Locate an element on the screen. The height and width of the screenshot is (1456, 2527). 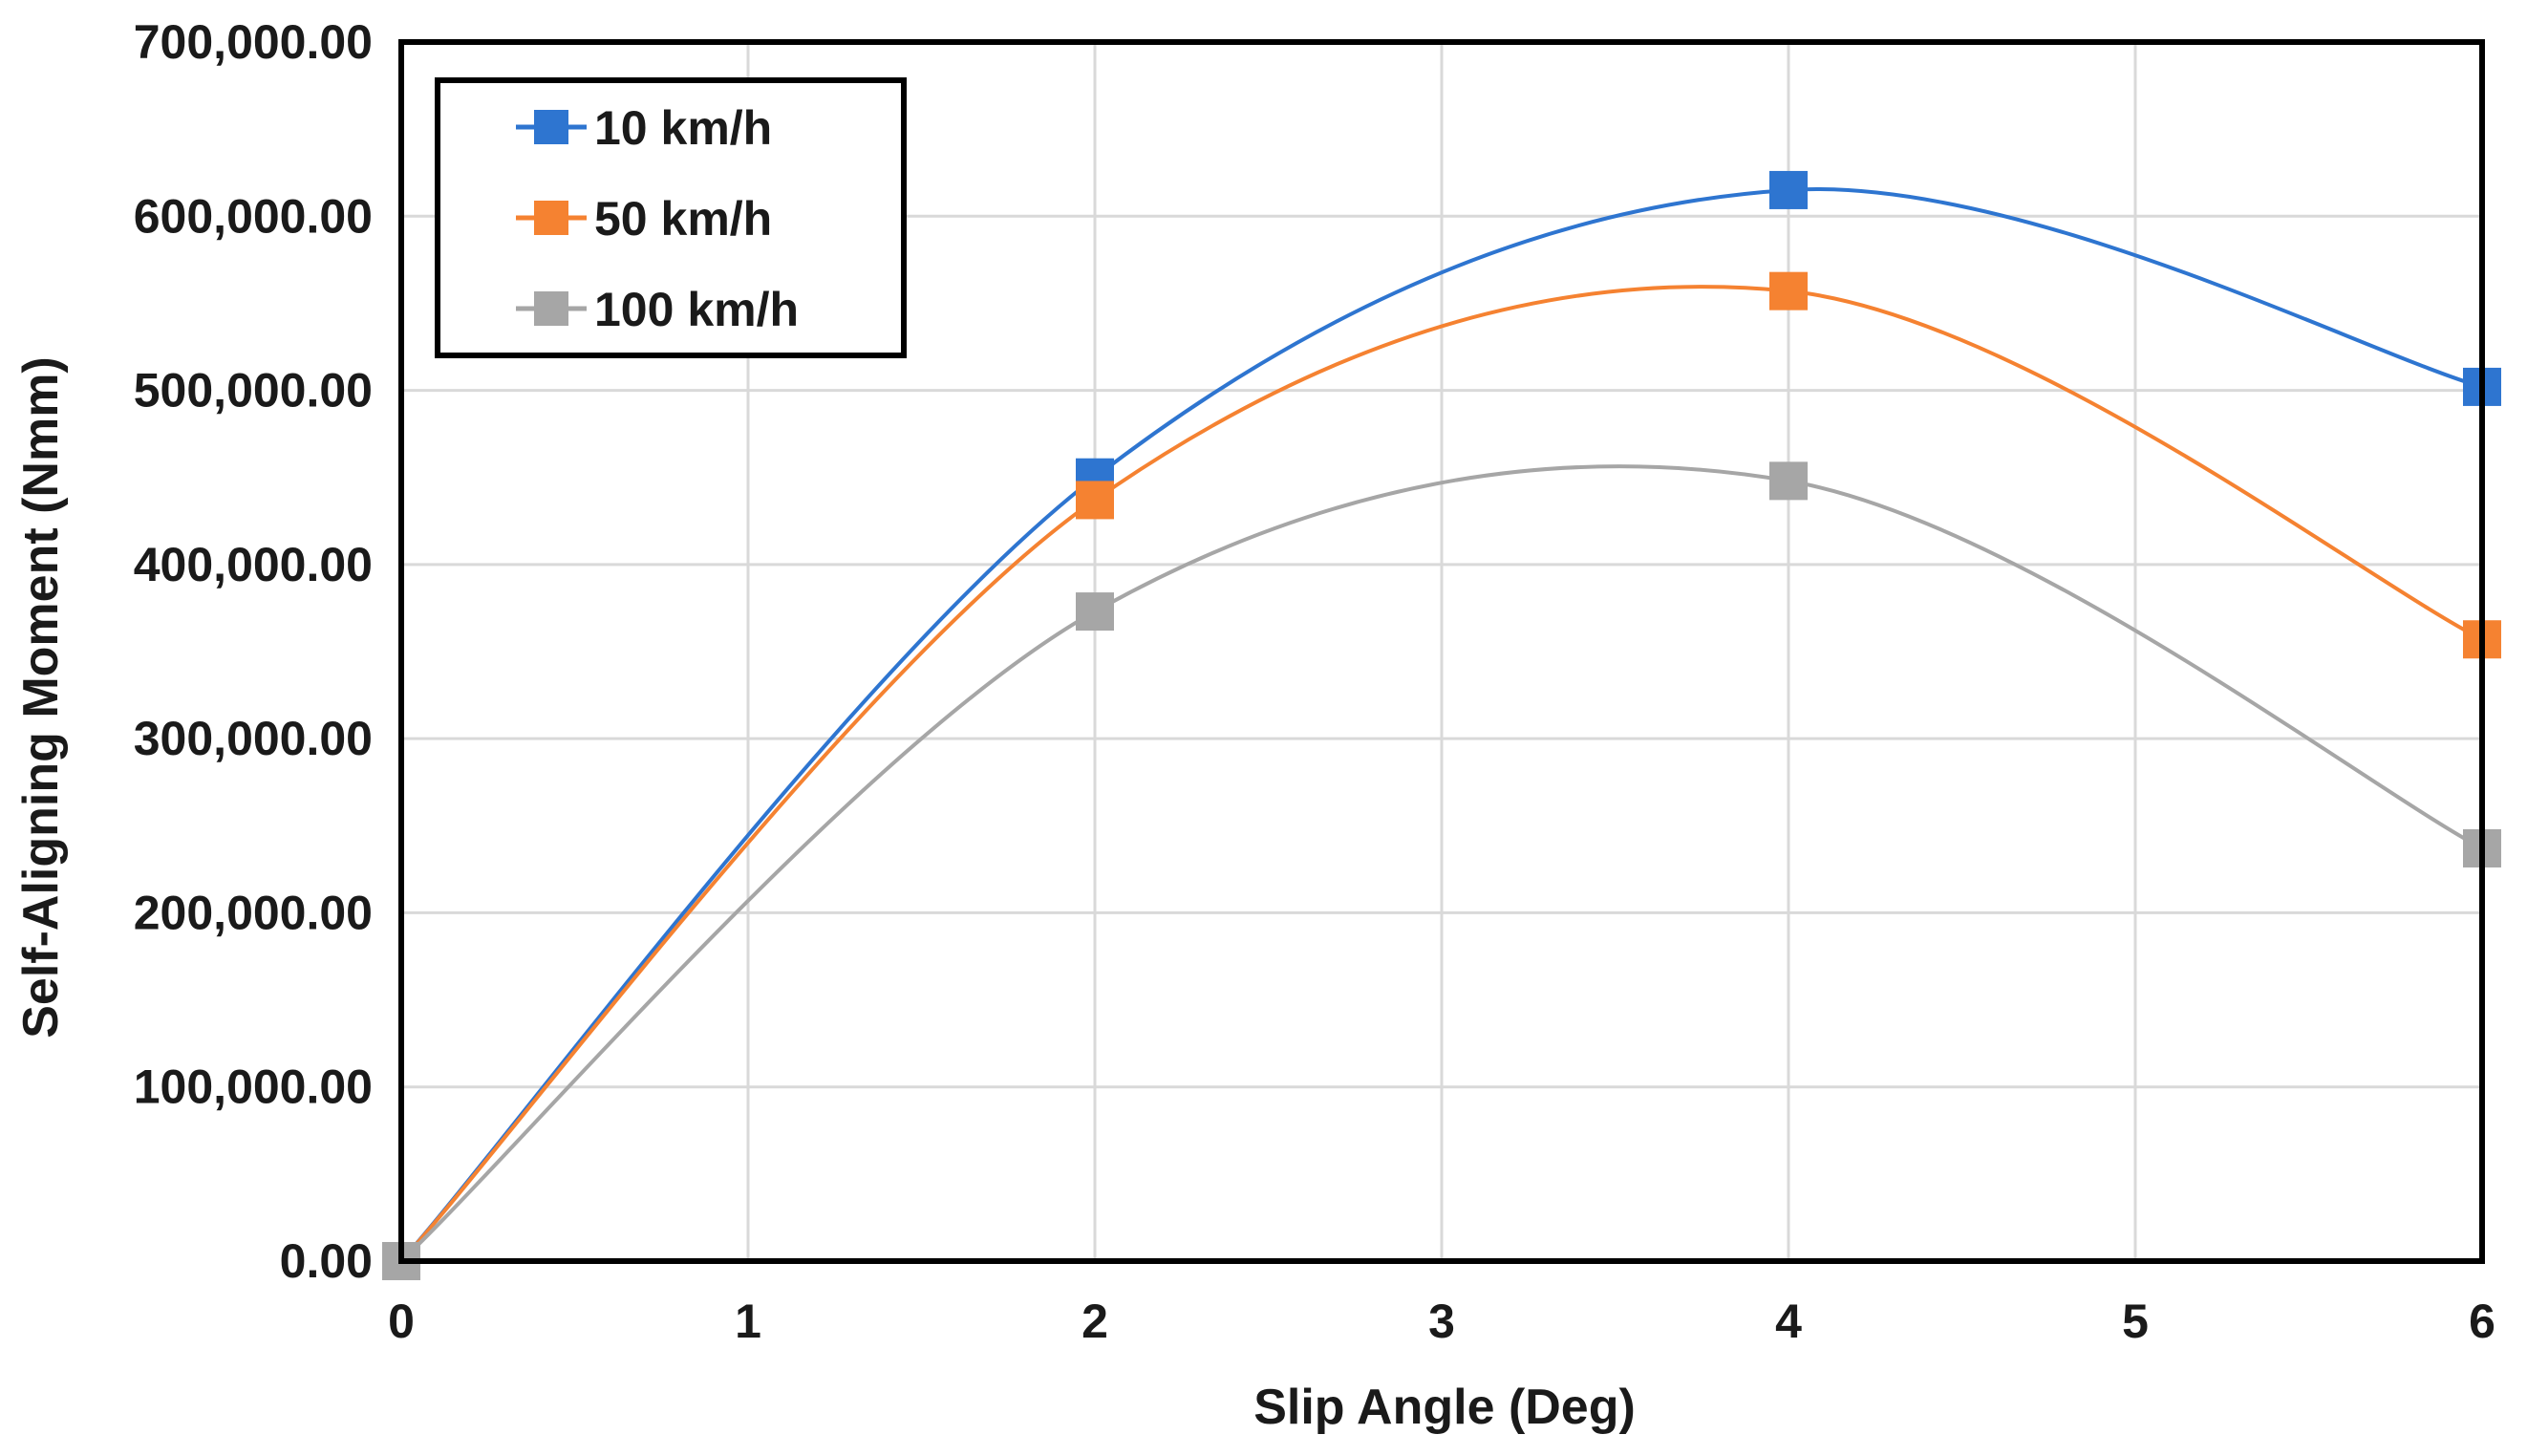
y-axis-title: Self-Aligning Moment (Nmm) is located at coordinates (41, 697).